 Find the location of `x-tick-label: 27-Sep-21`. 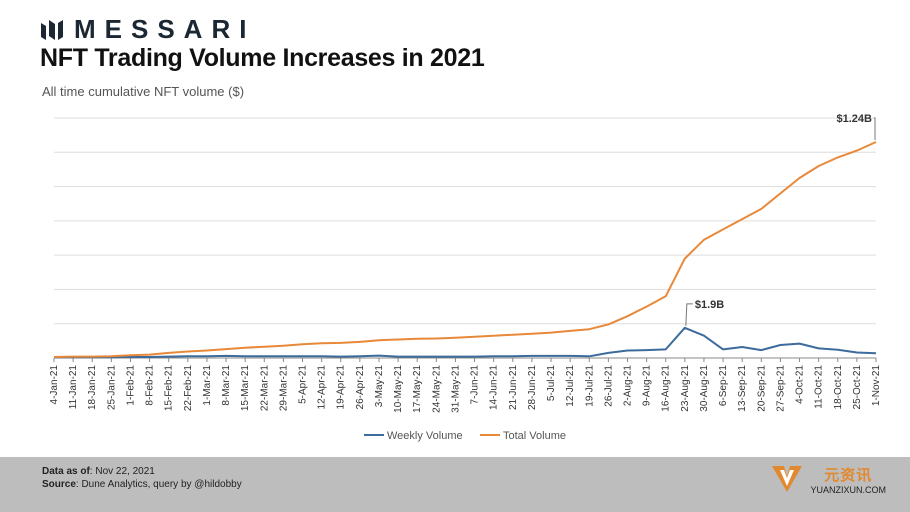

x-tick-label: 27-Sep-21 is located at coordinates (780, 388).